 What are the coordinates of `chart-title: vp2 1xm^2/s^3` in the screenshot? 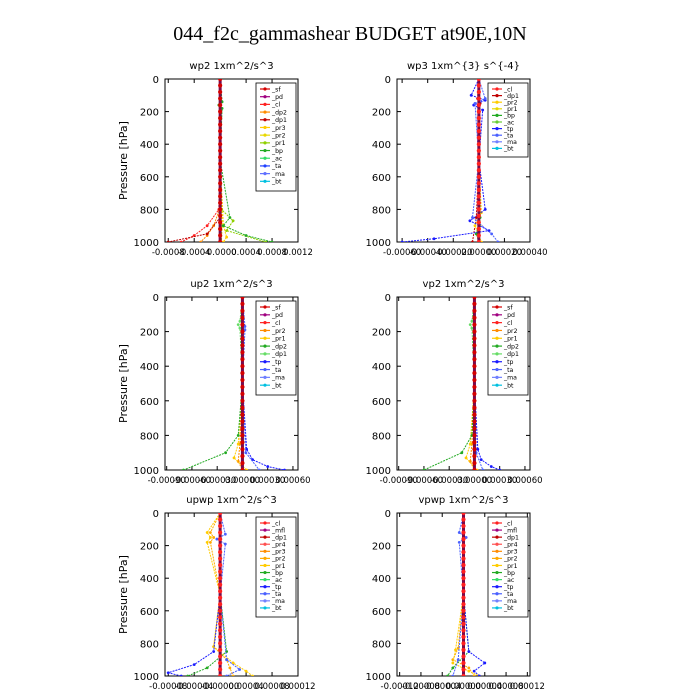 It's located at (464, 284).